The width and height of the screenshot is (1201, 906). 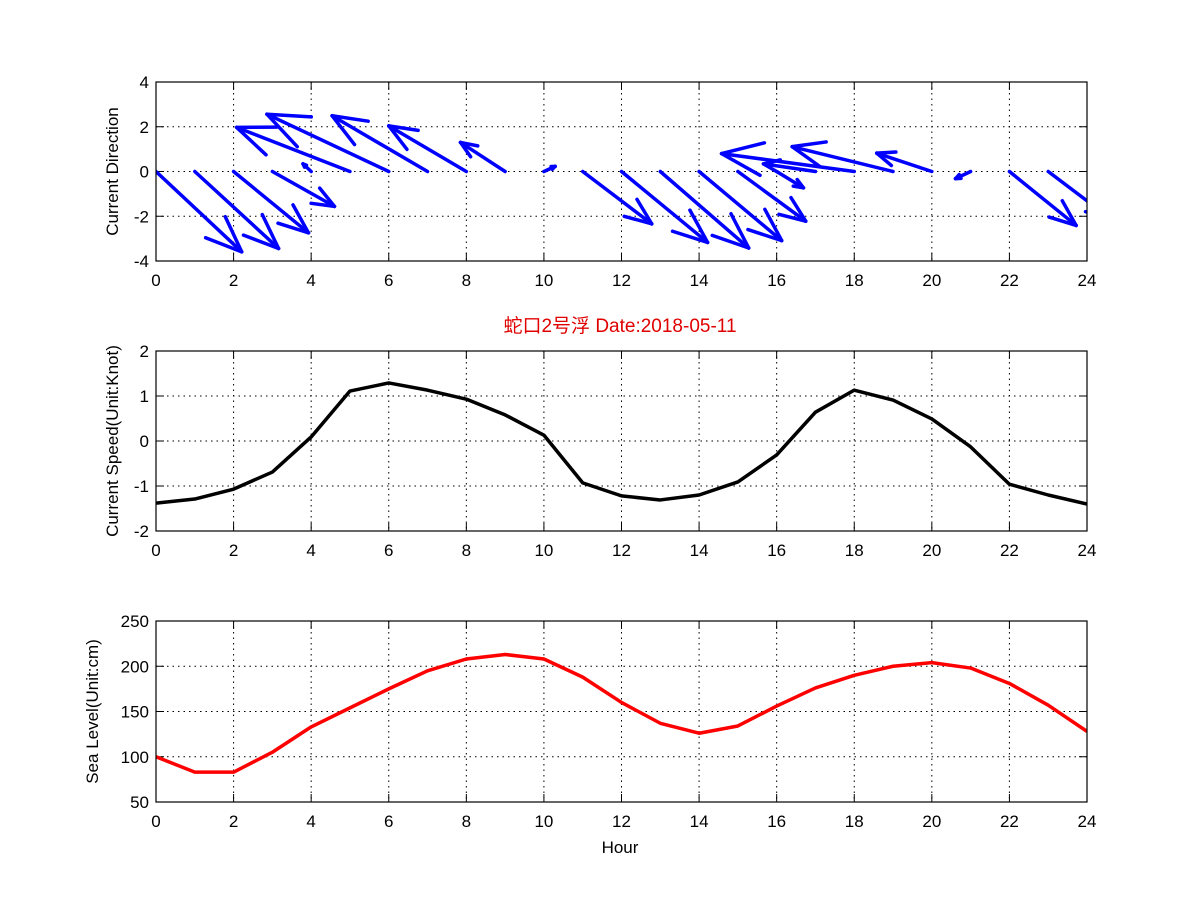 What do you see at coordinates (144, 396) in the screenshot?
I see `y-tick-label: 1` at bounding box center [144, 396].